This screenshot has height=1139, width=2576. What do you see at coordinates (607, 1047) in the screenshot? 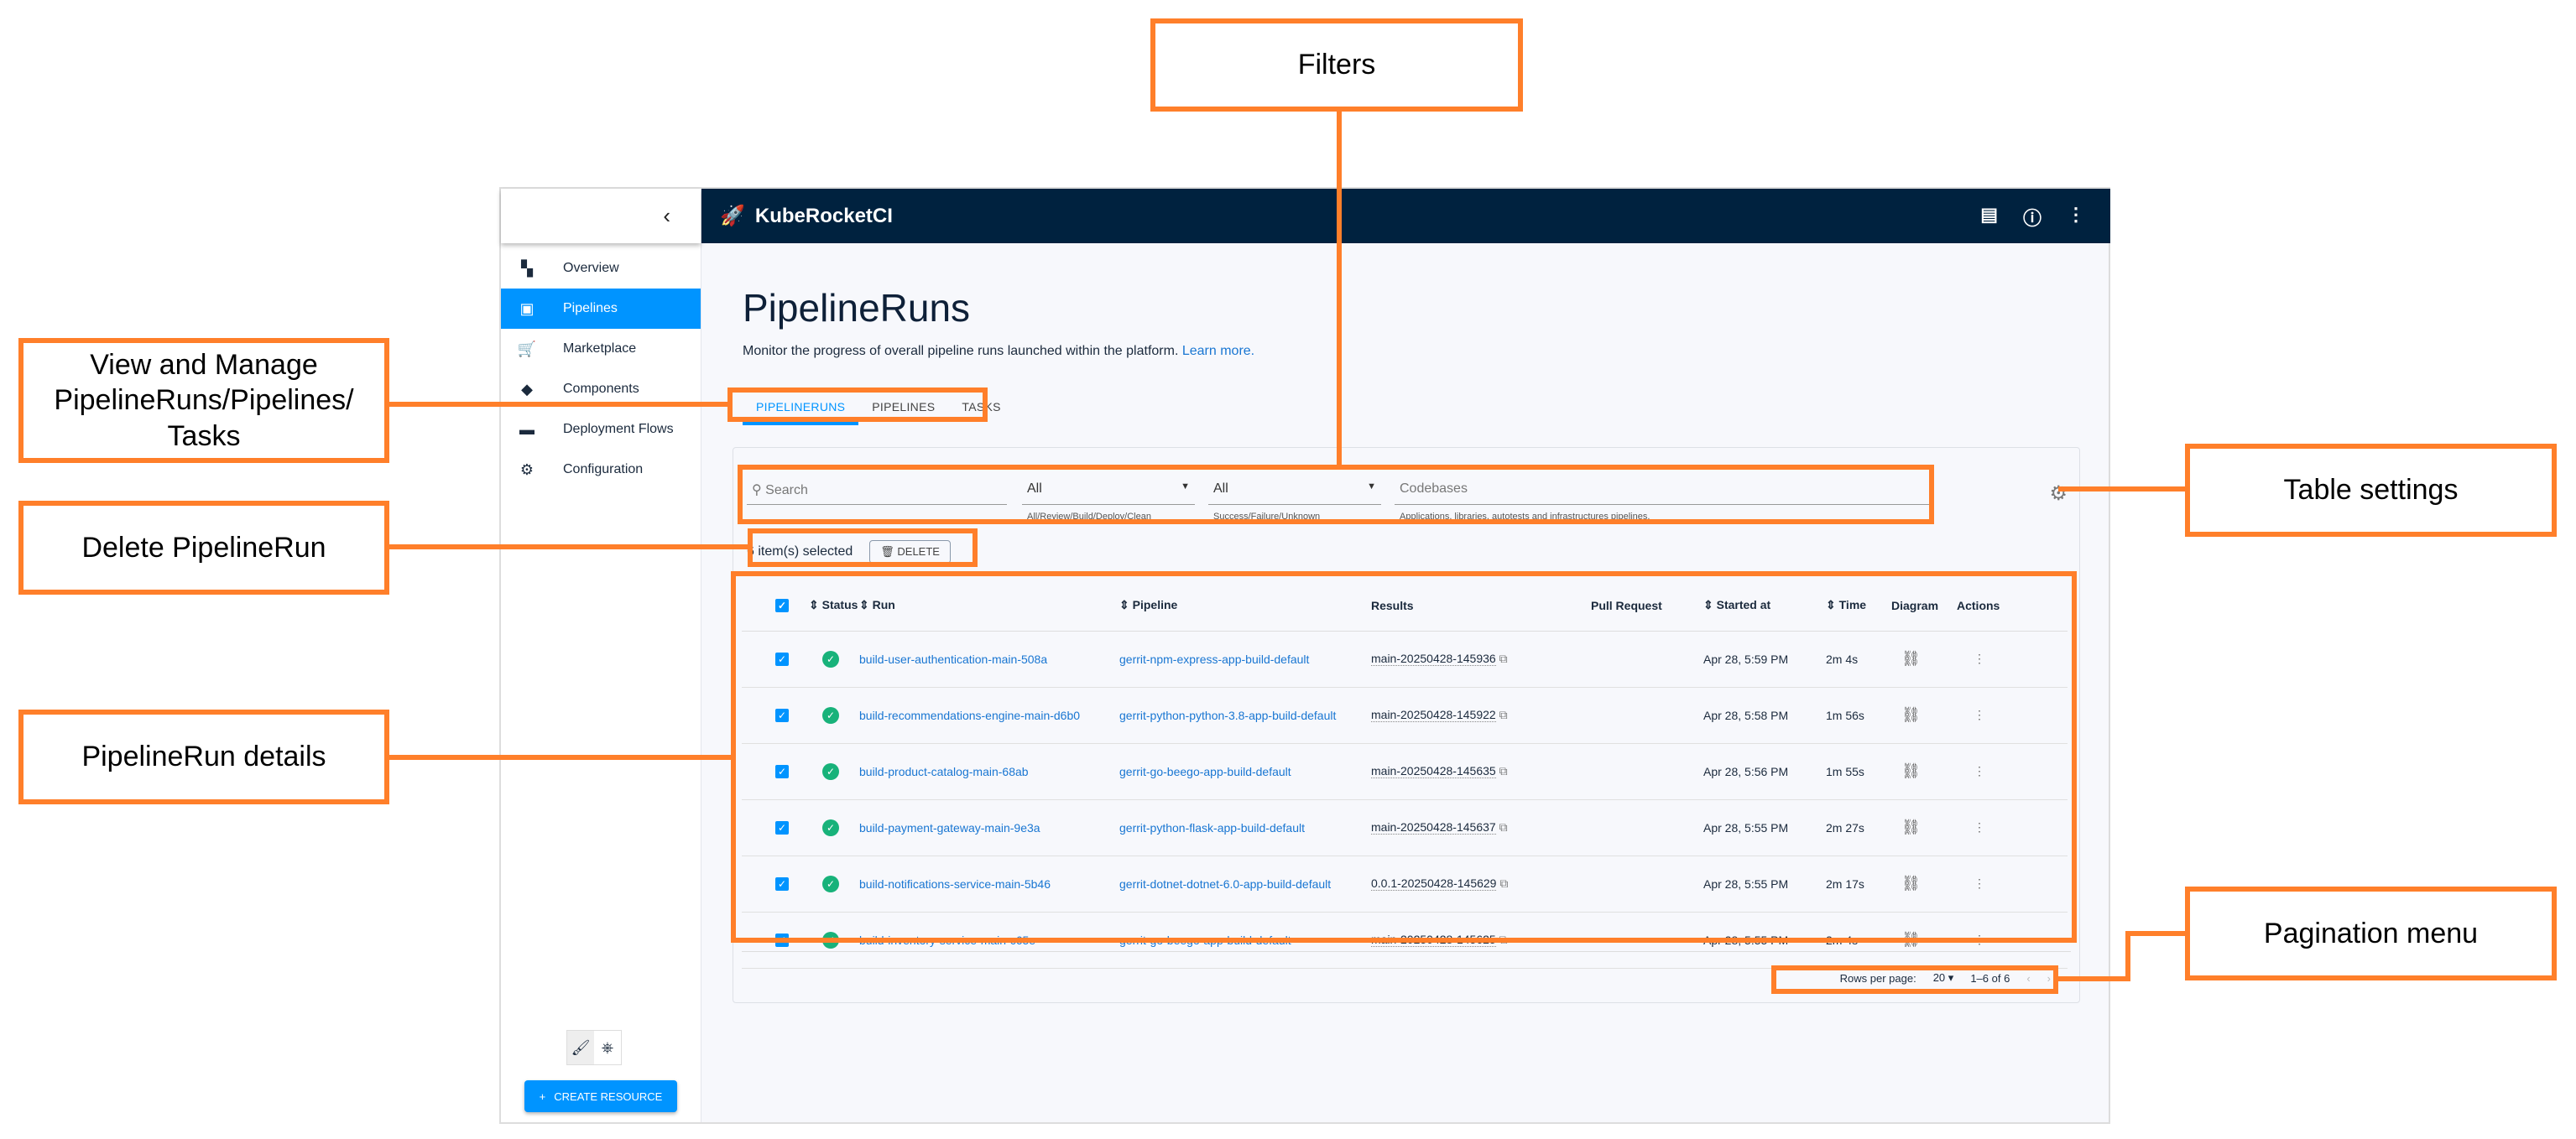
I see `kubernetes-icon: ⎈` at bounding box center [607, 1047].